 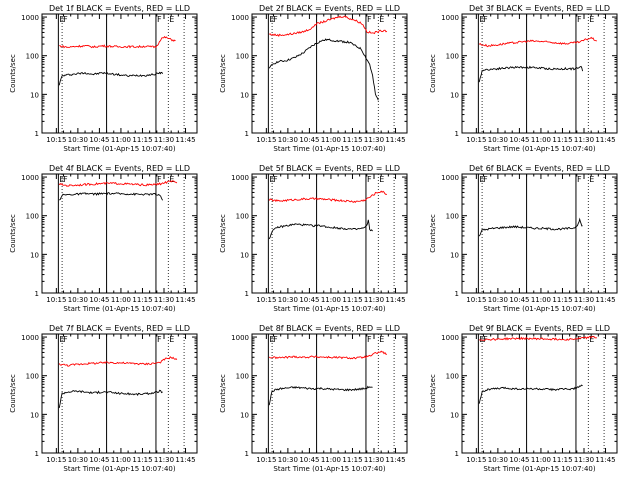 I want to click on x-tick-label: 10:15, so click(x=476, y=140).